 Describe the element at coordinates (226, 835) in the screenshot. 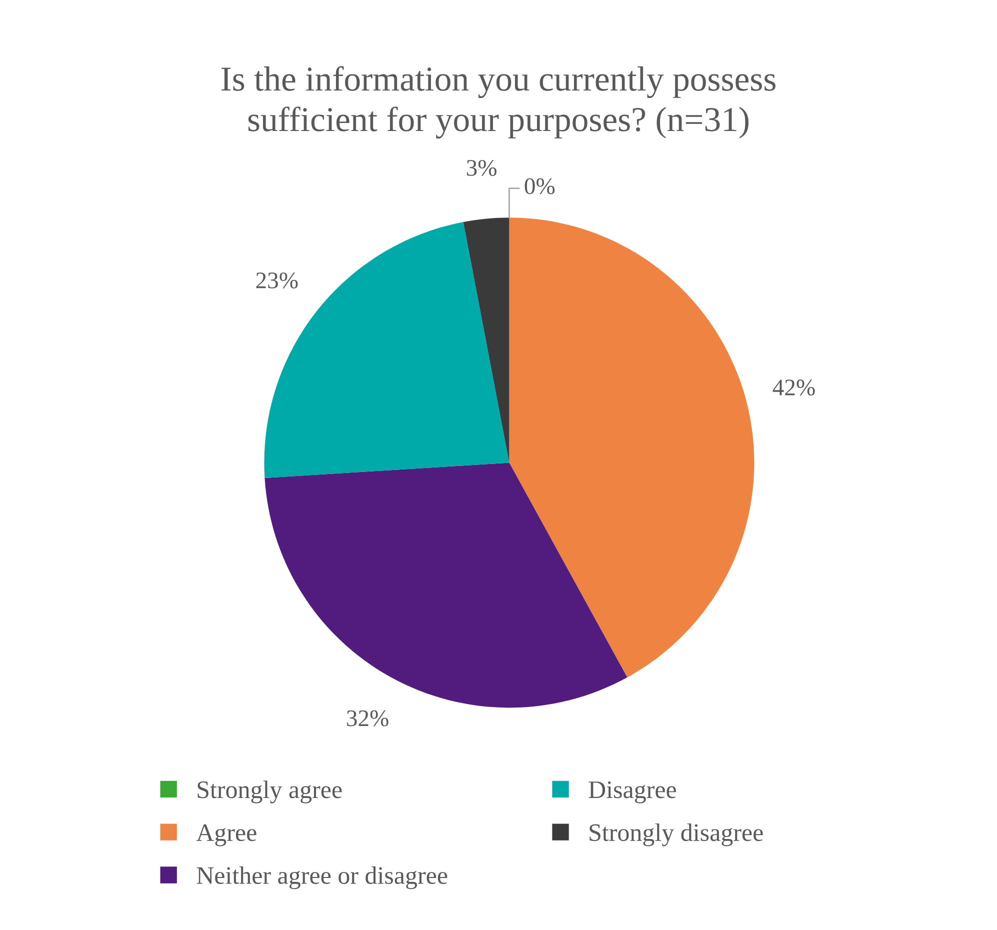

I see `legend-label: Agree` at that location.